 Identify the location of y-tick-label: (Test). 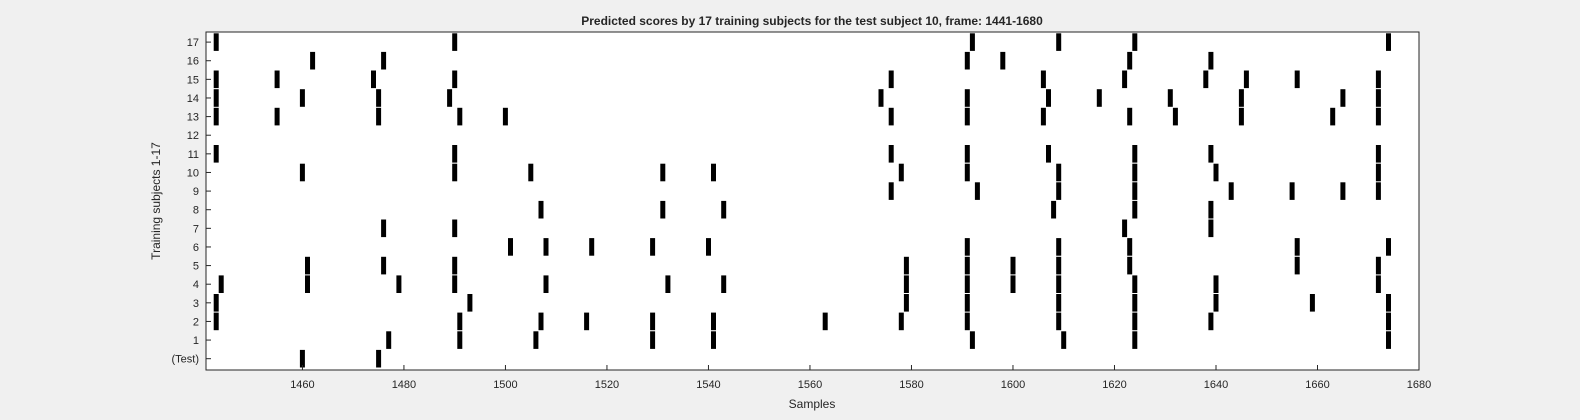
(186, 360).